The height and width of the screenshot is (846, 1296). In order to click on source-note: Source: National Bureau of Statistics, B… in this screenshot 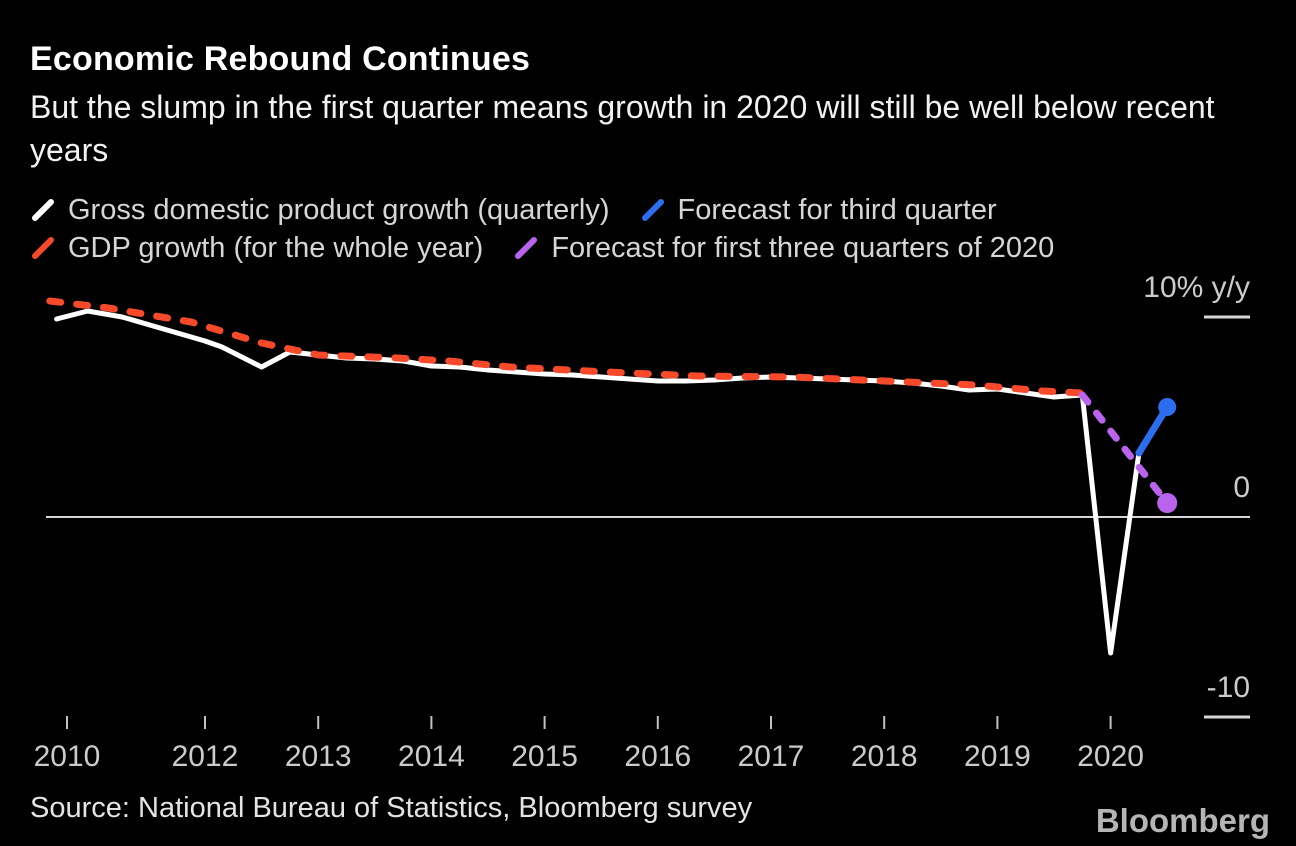, I will do `click(391, 808)`.